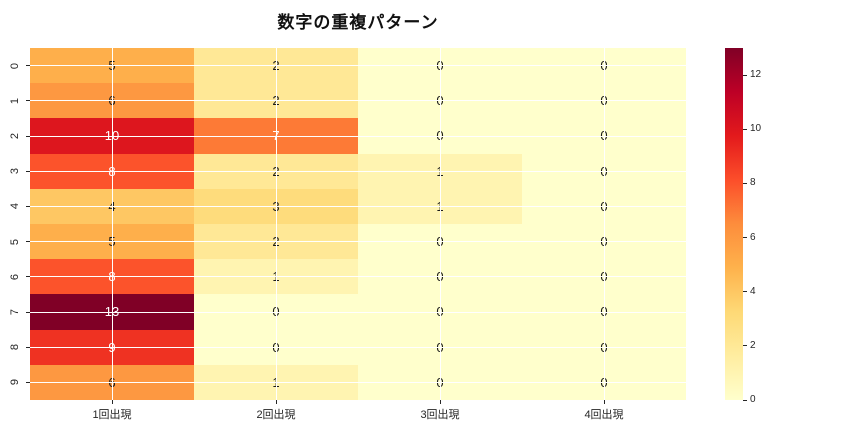 The width and height of the screenshot is (864, 432). Describe the element at coordinates (15, 276) in the screenshot. I see `y-tick-label: 6` at that location.